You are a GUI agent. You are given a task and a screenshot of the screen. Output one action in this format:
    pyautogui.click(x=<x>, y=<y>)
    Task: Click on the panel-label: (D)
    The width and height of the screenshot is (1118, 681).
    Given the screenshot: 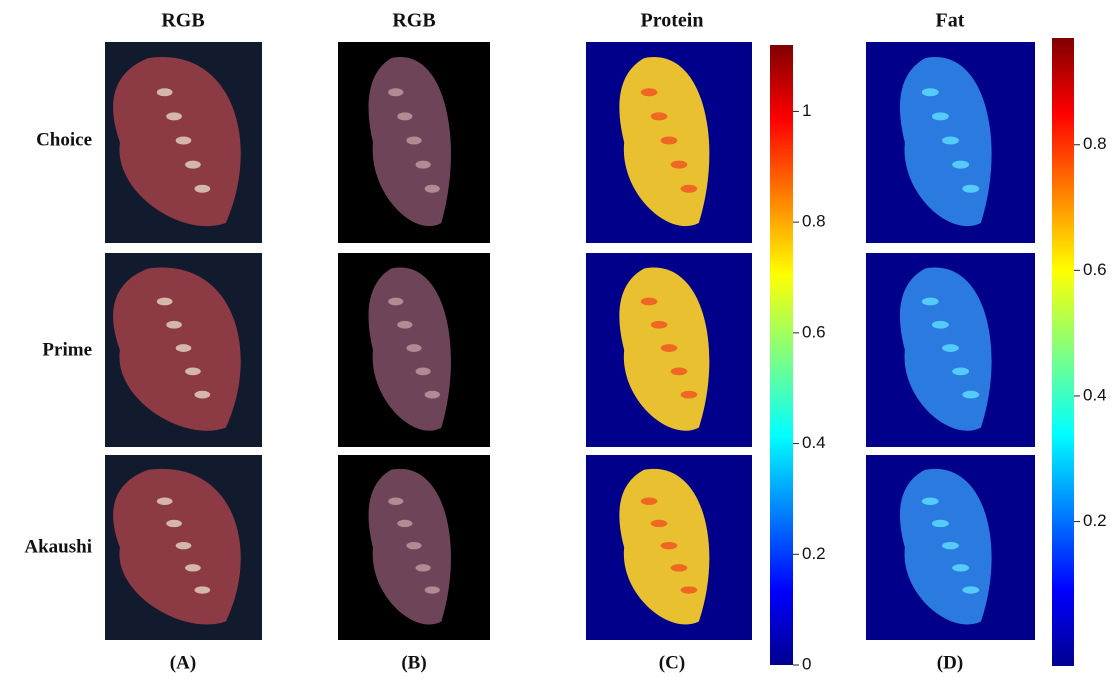 What is the action you would take?
    pyautogui.click(x=950, y=662)
    